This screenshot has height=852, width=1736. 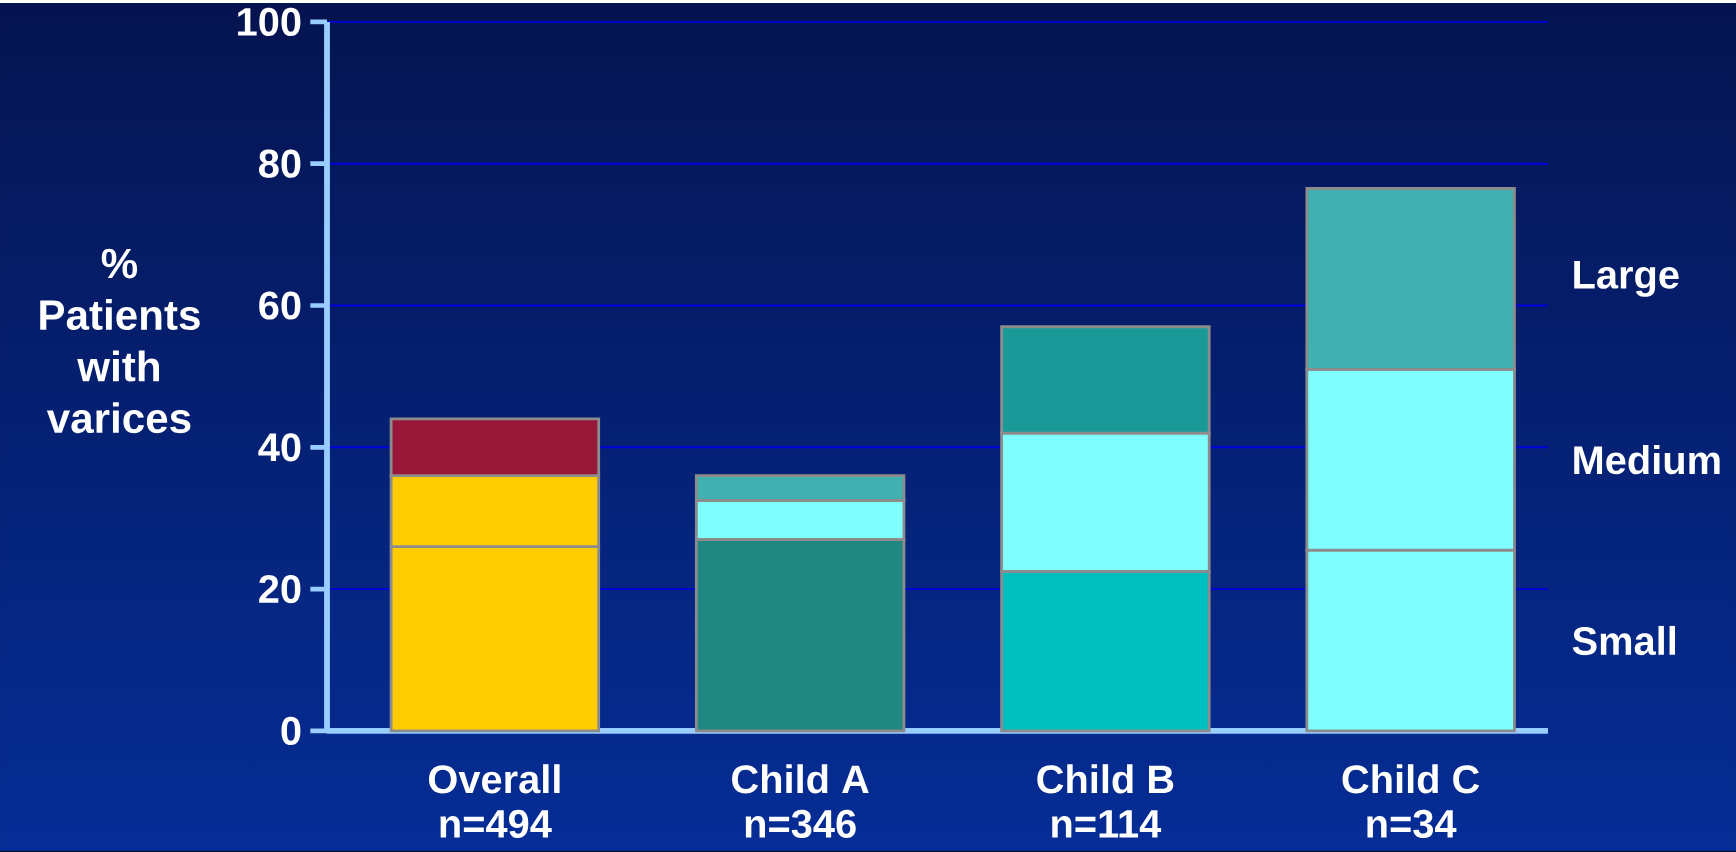 I want to click on x-tick-label: Overall n=494, so click(x=494, y=801).